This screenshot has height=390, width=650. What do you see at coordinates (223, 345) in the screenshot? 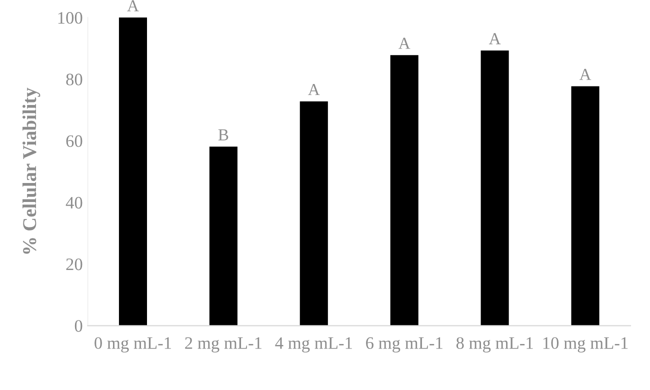
I see `x-tick-label: 2 mg mL-1` at bounding box center [223, 345].